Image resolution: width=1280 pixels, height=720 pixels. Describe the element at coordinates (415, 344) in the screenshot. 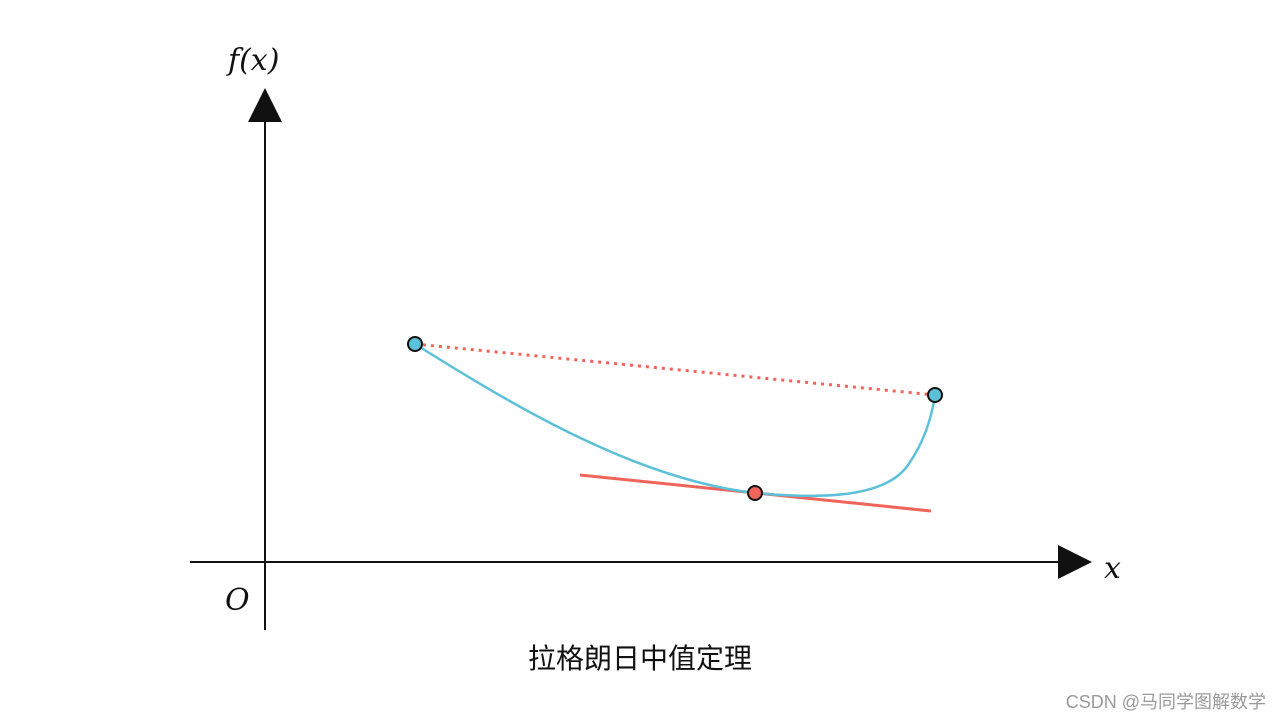

I see `left-endpoint` at that location.